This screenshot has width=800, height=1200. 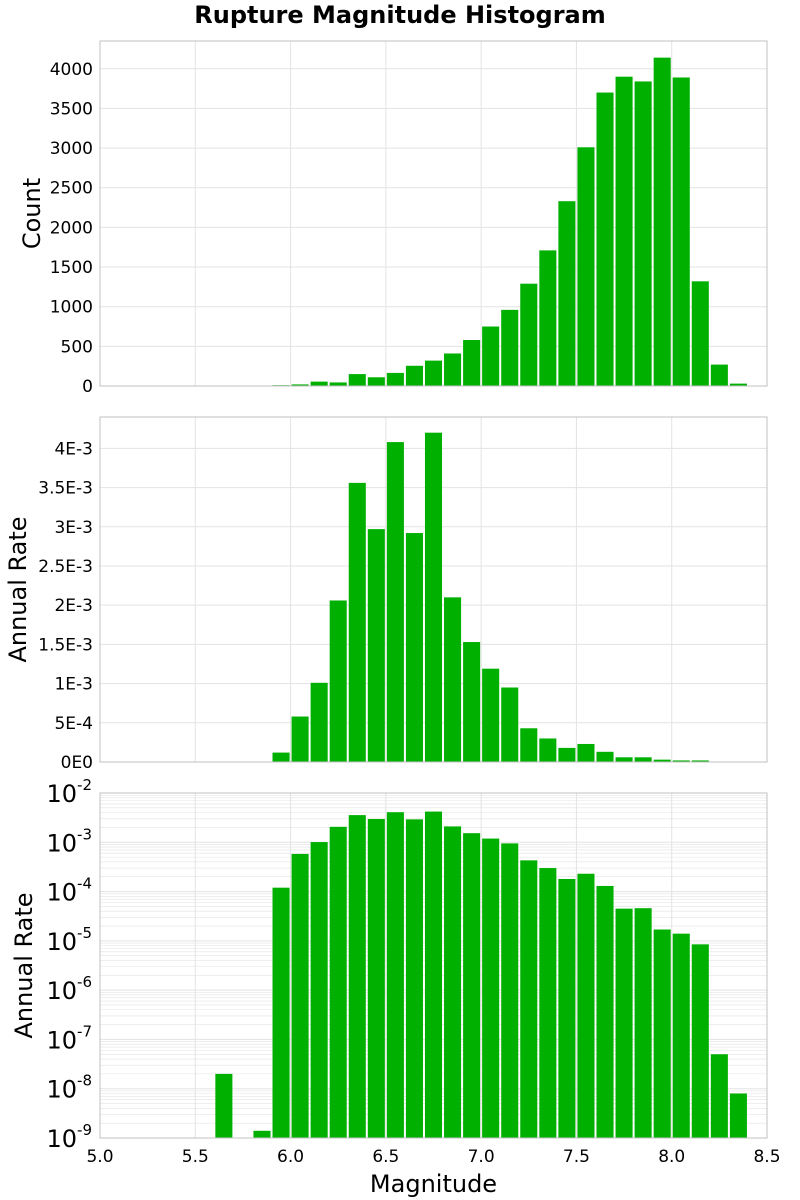 What do you see at coordinates (65, 489) in the screenshot?
I see `y-tick-label: 3.5E-3` at bounding box center [65, 489].